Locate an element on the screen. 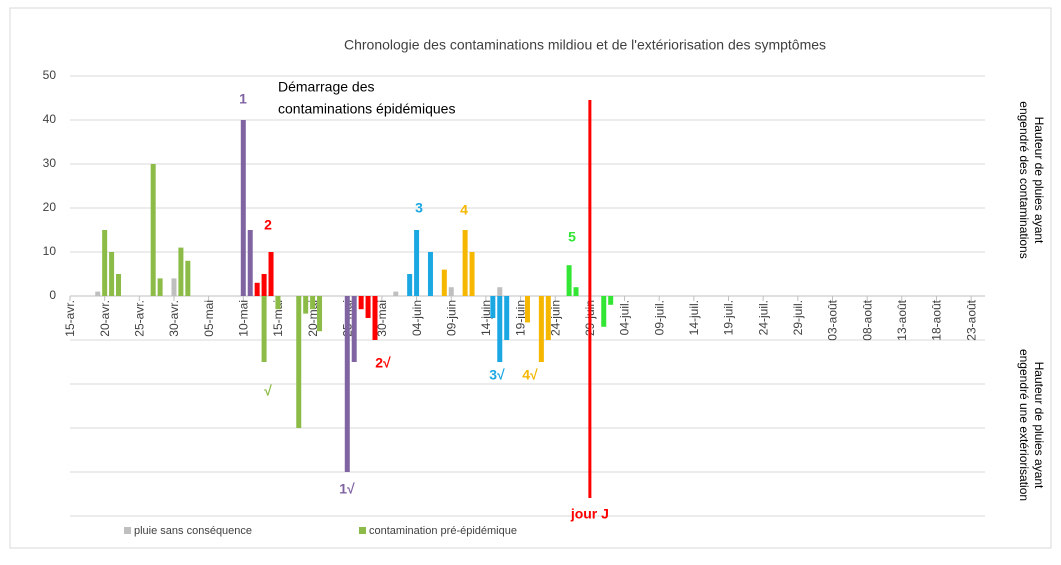  x-tick-label: 18-août is located at coordinates (937, 319).